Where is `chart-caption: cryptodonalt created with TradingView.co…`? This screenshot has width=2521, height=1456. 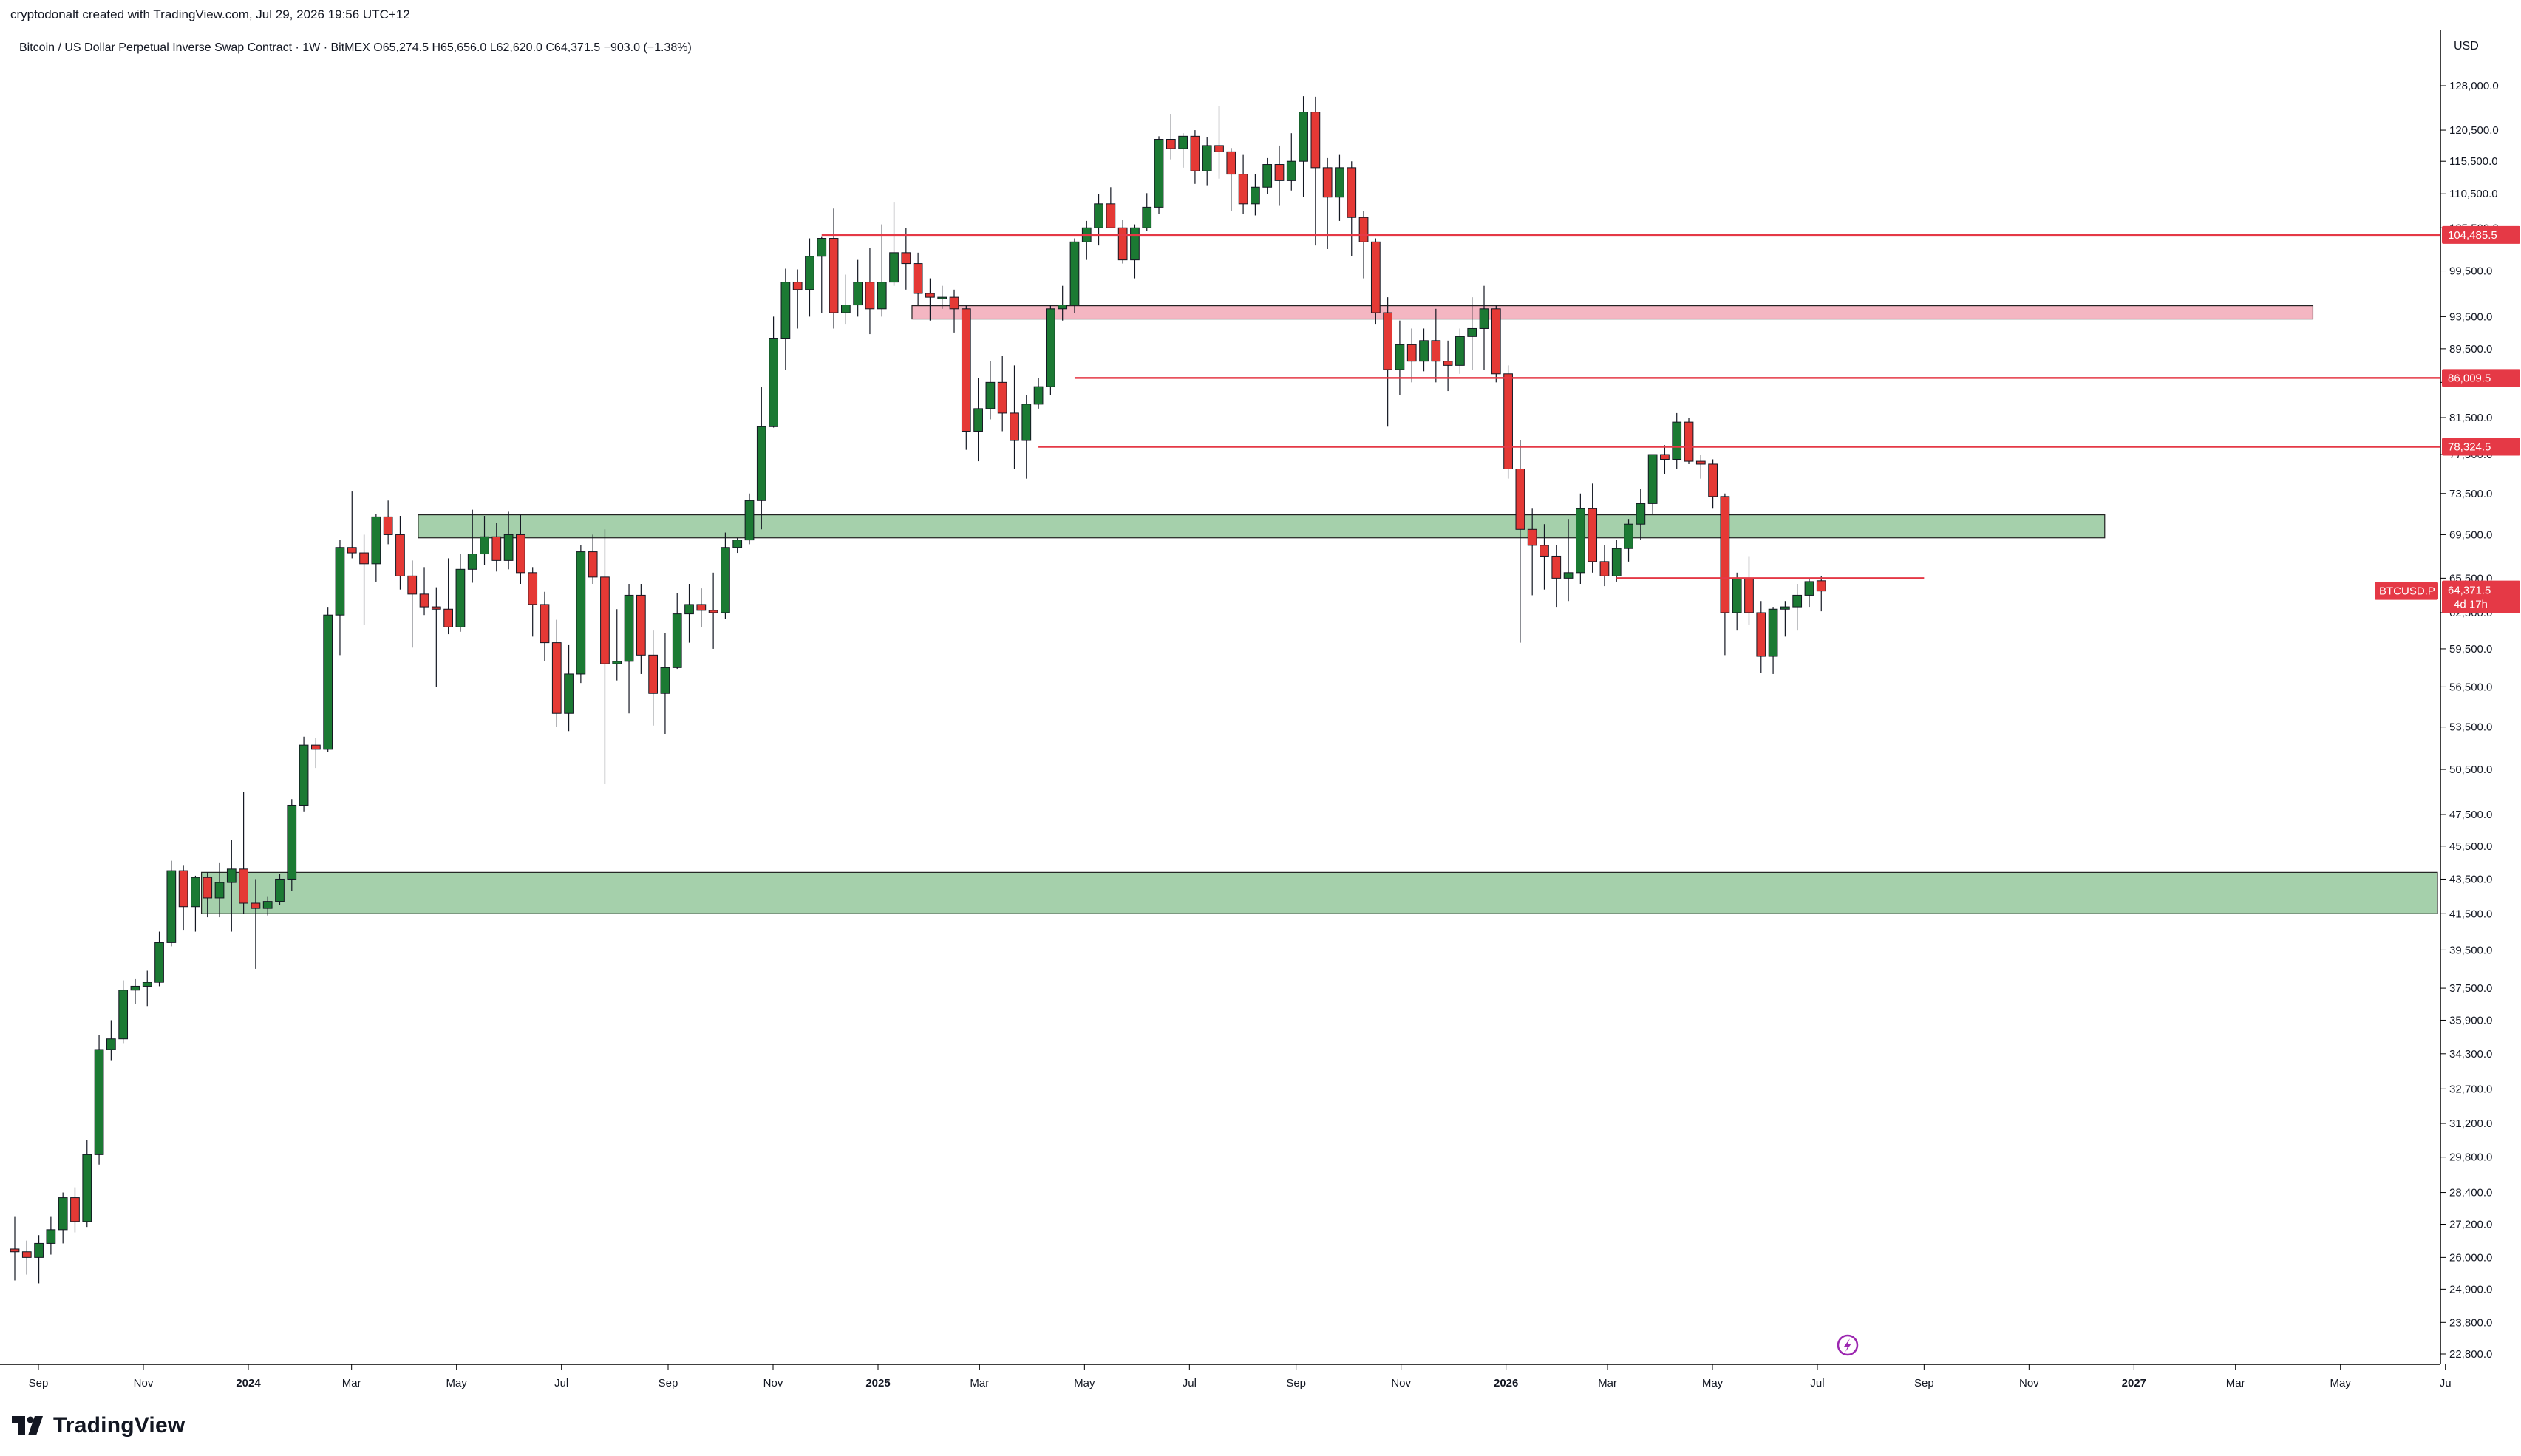 chart-caption: cryptodonalt created with TradingView.co… is located at coordinates (210, 14).